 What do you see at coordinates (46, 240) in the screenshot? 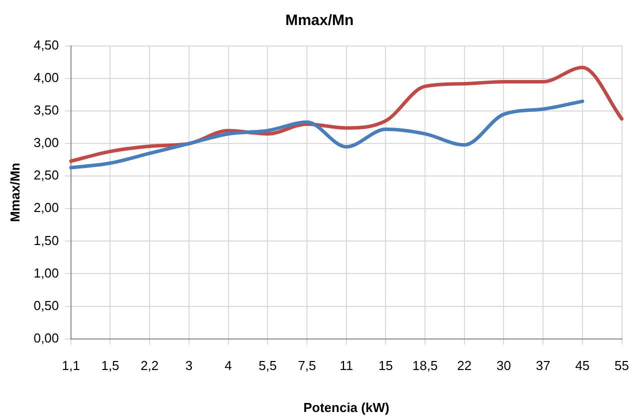
I see `y-tick-label: 1,50` at bounding box center [46, 240].